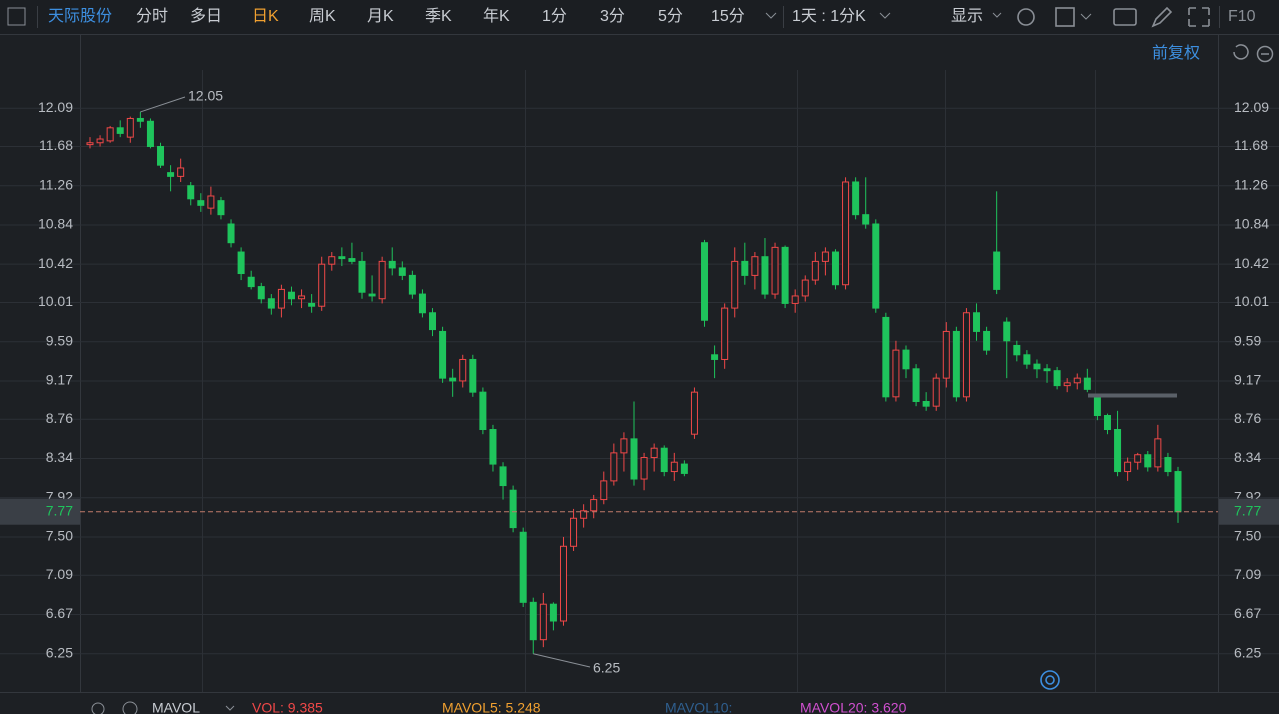  Describe the element at coordinates (1176, 53) in the screenshot. I see `adjust-mode: 前复权` at that location.